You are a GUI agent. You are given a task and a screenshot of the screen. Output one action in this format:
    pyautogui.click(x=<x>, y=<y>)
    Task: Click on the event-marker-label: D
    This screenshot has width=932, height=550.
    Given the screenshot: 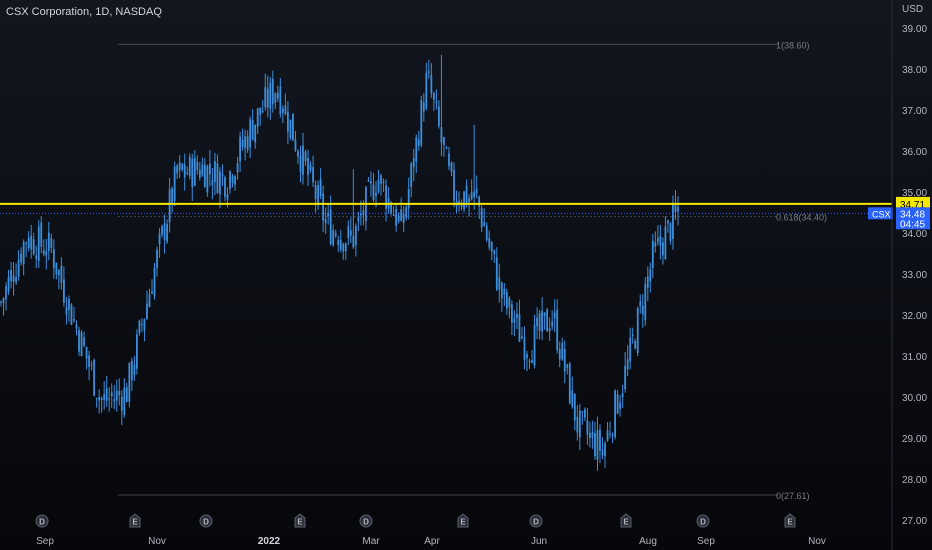 What is the action you would take?
    pyautogui.click(x=703, y=522)
    